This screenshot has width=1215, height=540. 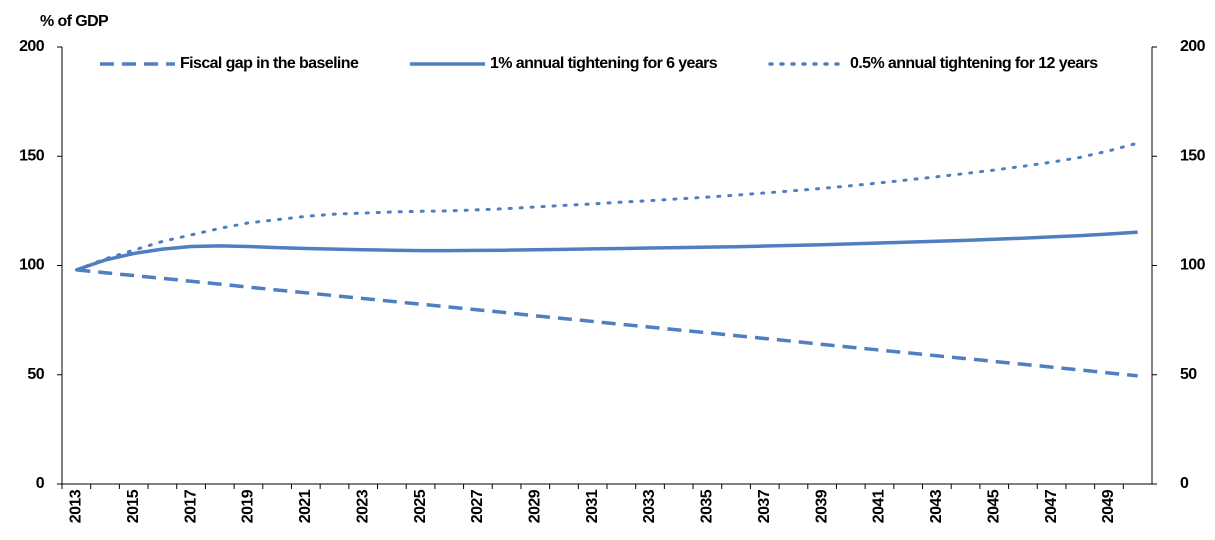 What do you see at coordinates (1188, 374) in the screenshot?
I see `y2-tick-label: 50` at bounding box center [1188, 374].